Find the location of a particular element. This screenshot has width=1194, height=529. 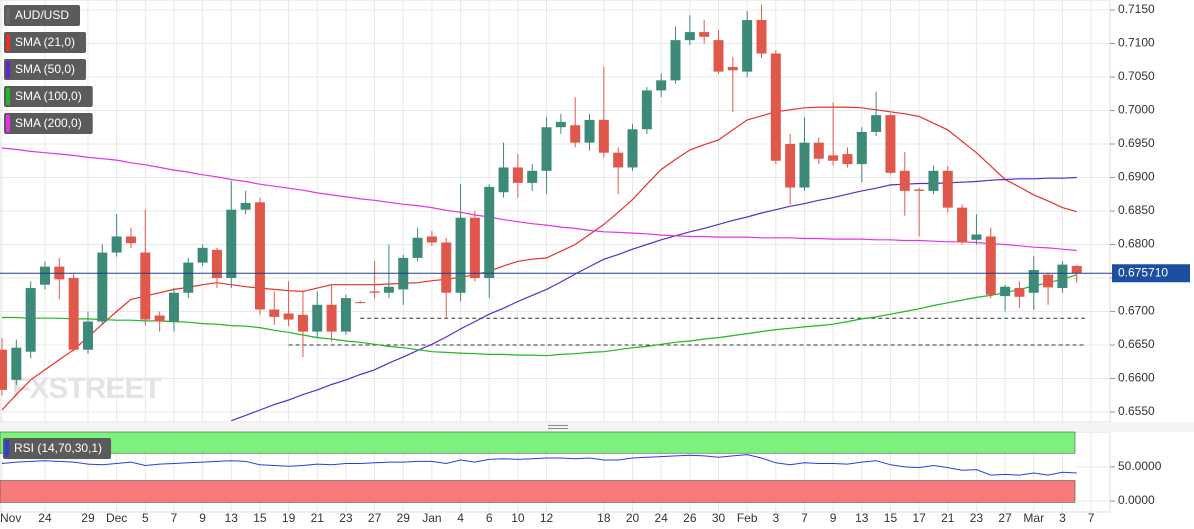

x-tick-label: Mar is located at coordinates (1033, 518).